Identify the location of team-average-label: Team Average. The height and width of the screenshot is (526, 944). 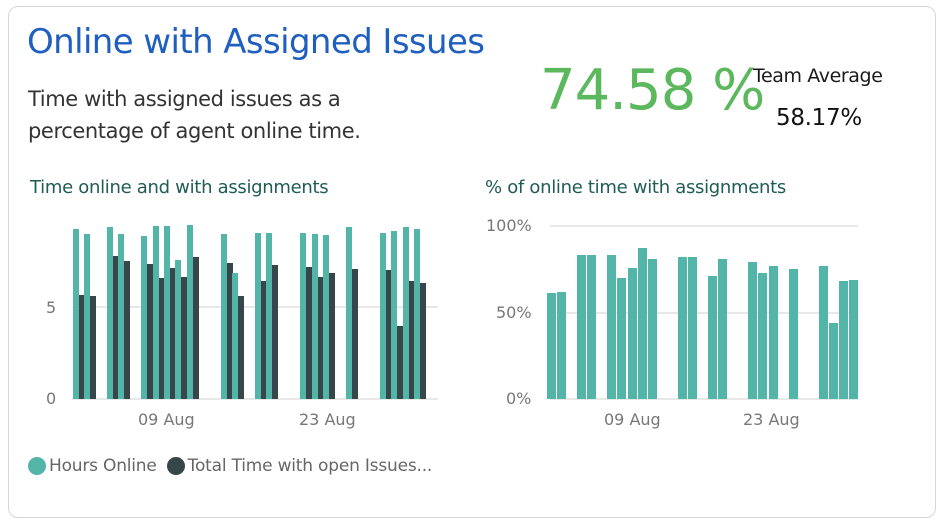
(818, 76).